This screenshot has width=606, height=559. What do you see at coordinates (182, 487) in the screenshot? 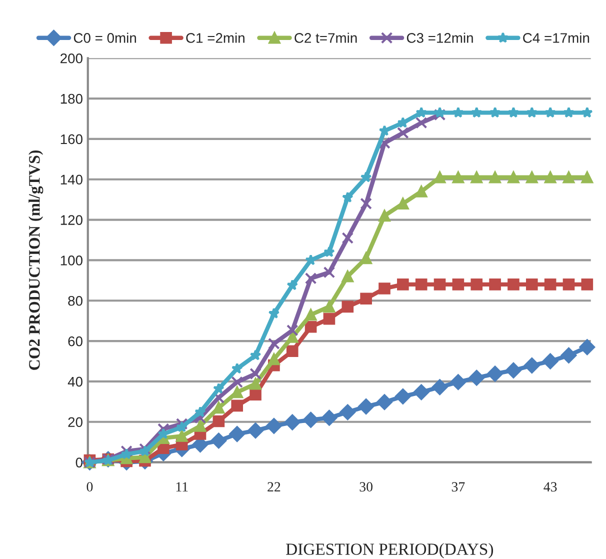
I see `x-tick-label: 11` at bounding box center [182, 487].